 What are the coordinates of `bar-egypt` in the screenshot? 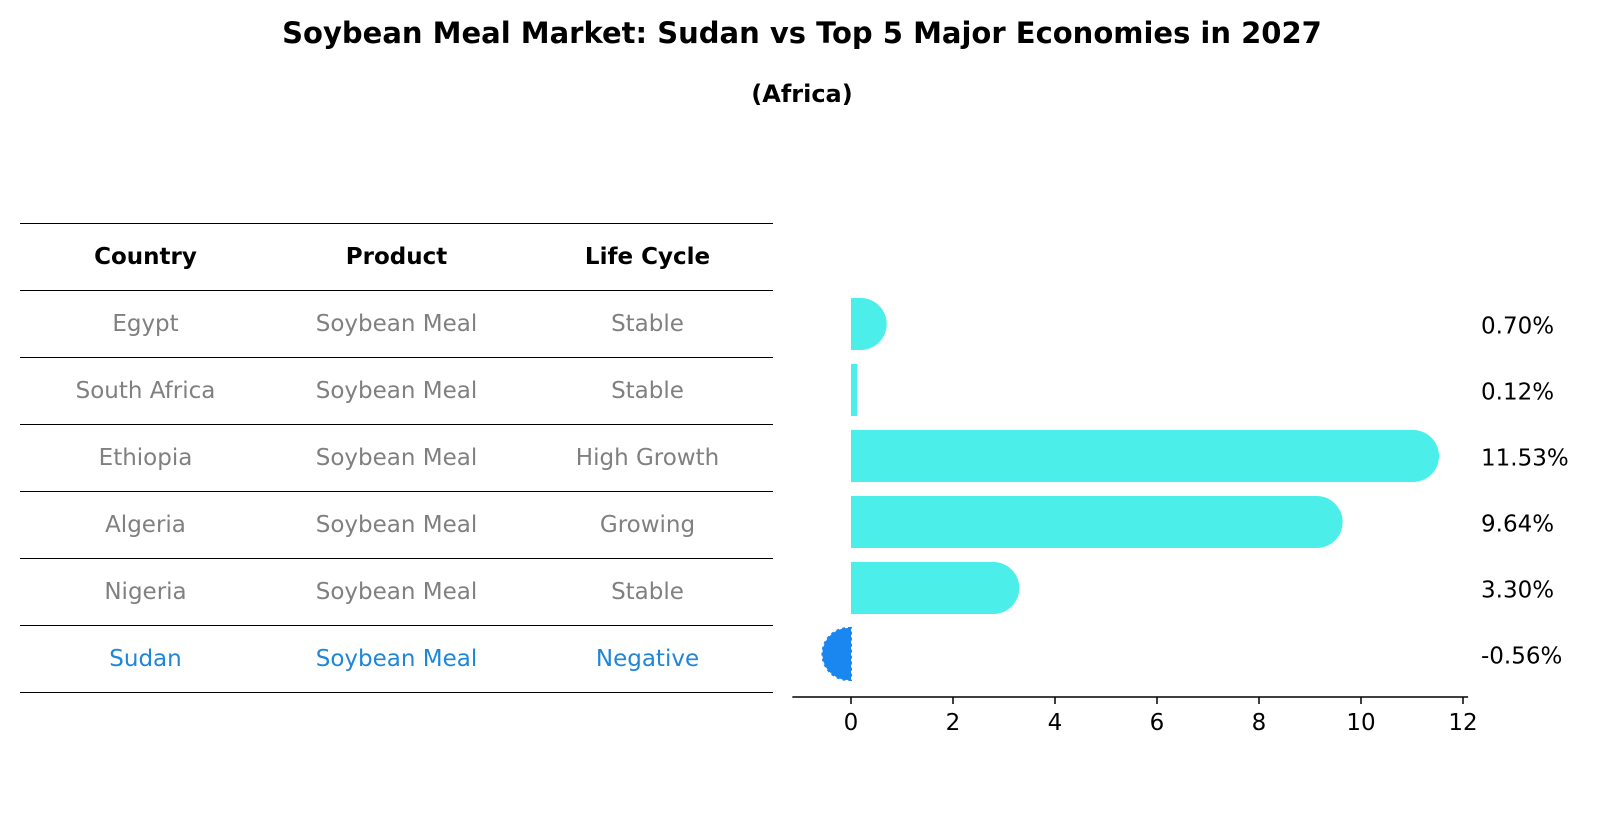 It's located at (869, 324).